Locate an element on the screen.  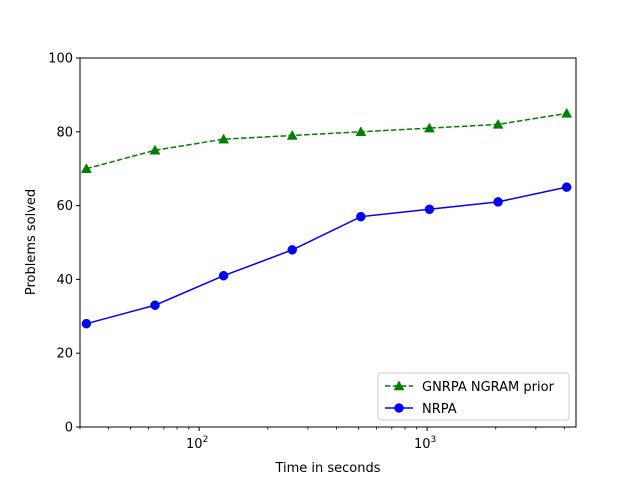
legend: GNRPA NGRAM prior NRPA is located at coordinates (473, 396).